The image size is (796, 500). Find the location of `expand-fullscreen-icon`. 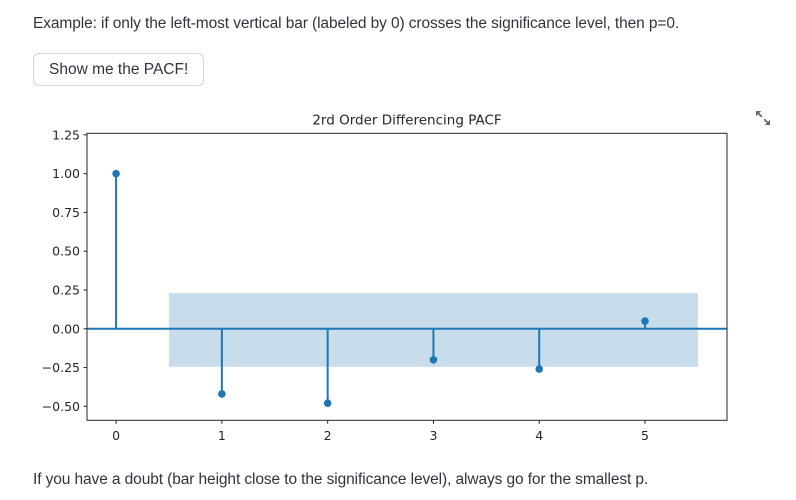

expand-fullscreen-icon is located at coordinates (763, 118).